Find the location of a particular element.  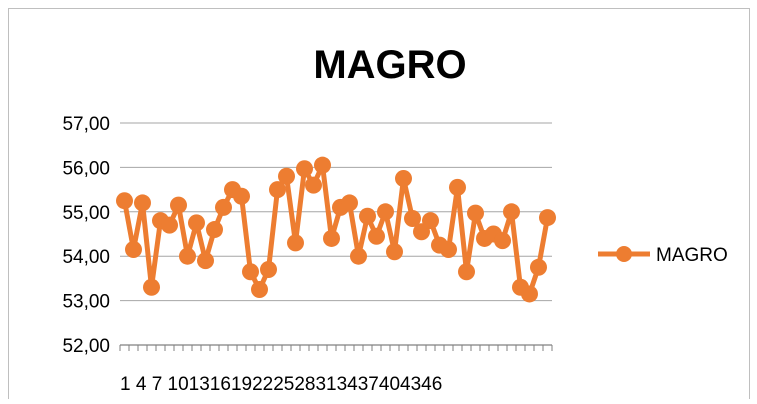

y-tick-label: 56,00 is located at coordinates (86, 168).